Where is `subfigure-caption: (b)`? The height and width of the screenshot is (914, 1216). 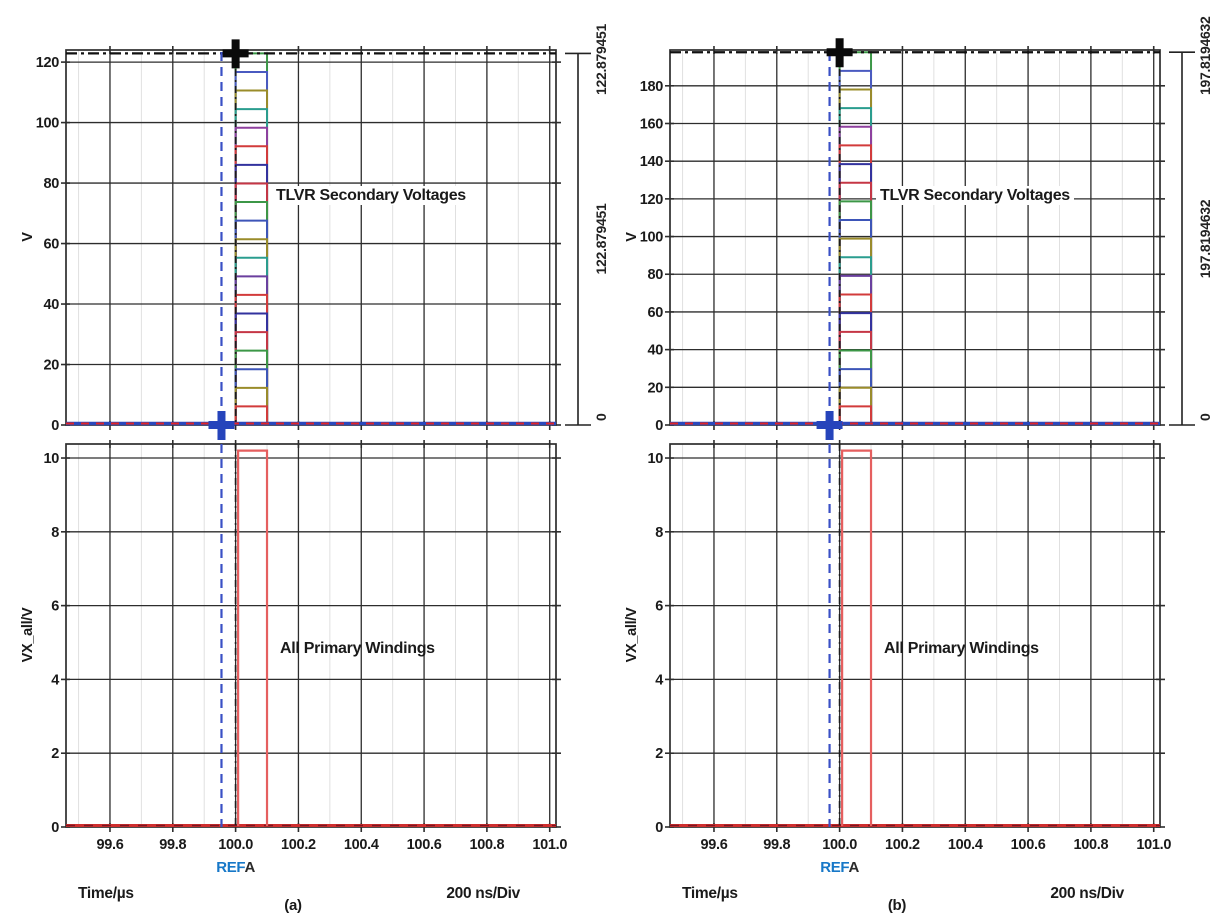
subfigure-caption: (b) is located at coordinates (897, 905).